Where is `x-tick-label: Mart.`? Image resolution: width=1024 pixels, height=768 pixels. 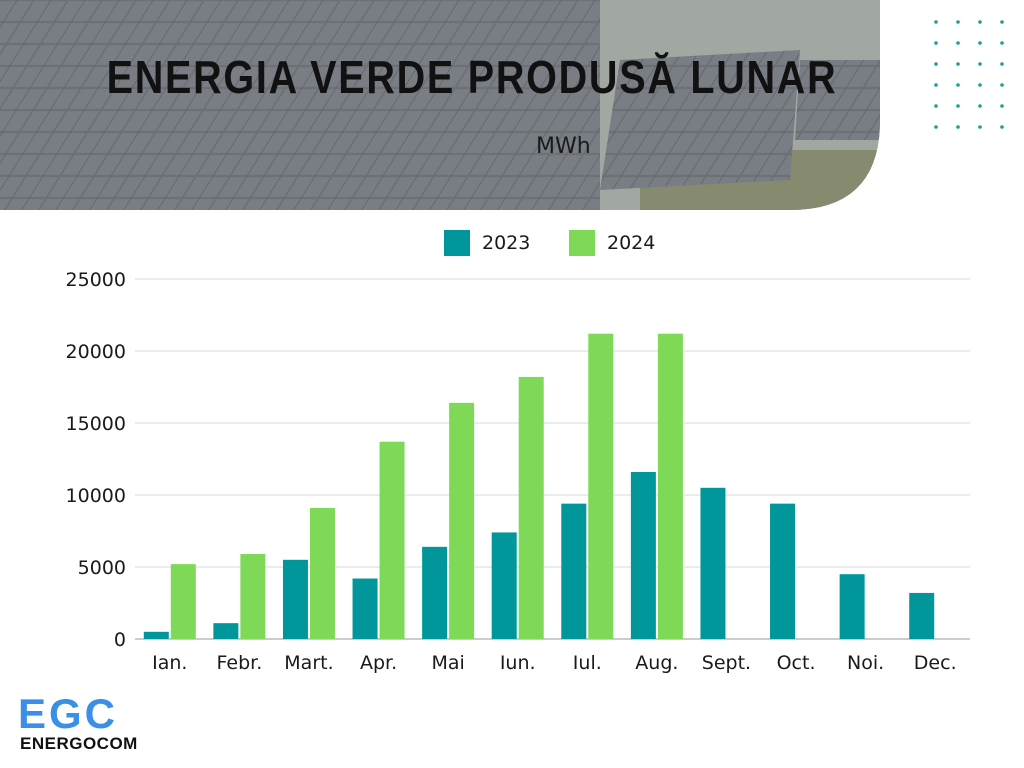 x-tick-label: Mart. is located at coordinates (308, 663).